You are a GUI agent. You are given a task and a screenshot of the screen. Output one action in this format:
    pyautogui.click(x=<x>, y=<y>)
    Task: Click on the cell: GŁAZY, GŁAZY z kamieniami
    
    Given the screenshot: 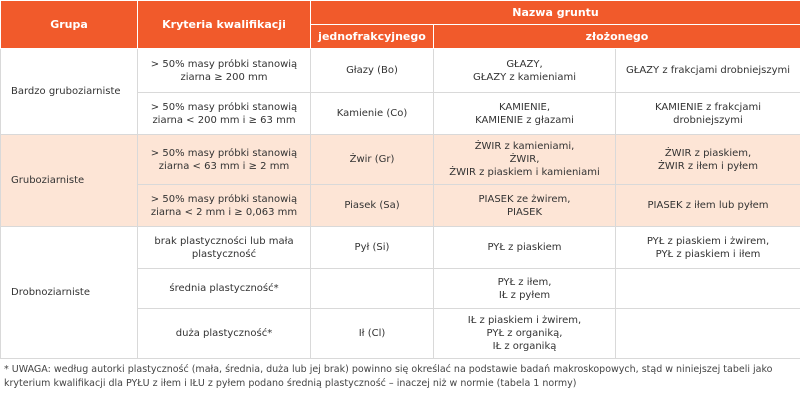 What is the action you would take?
    pyautogui.click(x=524, y=70)
    